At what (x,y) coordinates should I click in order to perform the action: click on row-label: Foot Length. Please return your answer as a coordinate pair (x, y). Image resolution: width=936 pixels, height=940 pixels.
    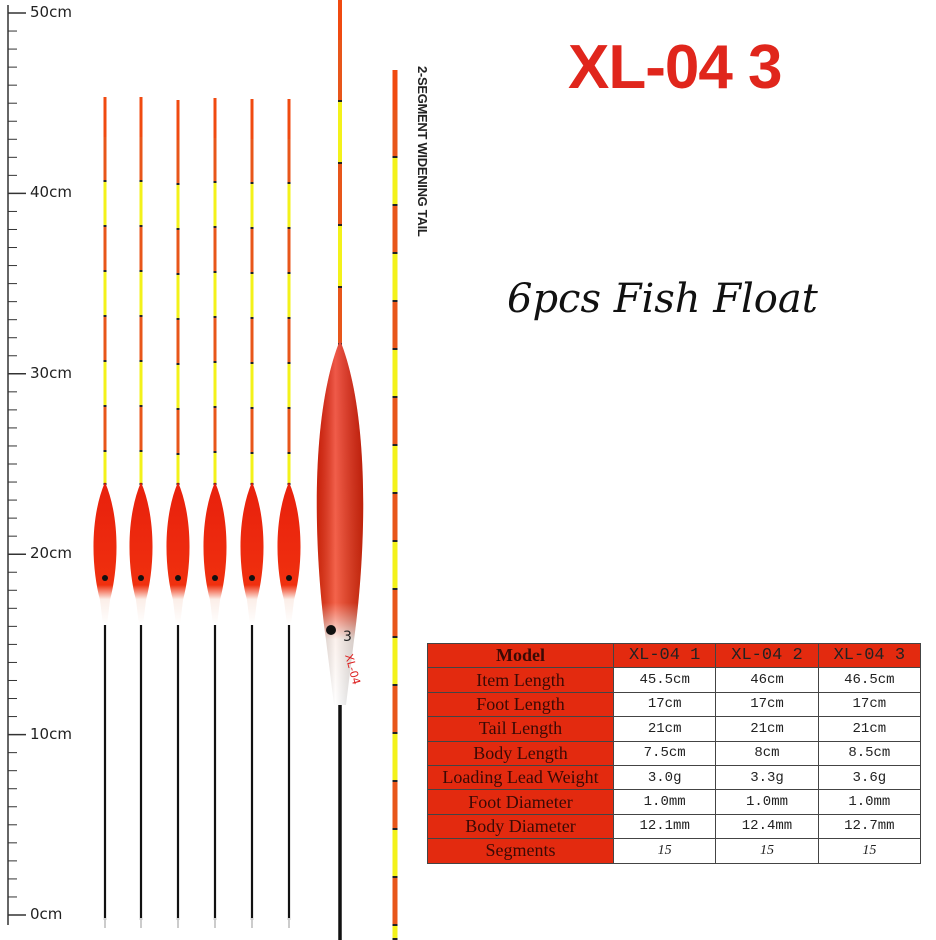
    Looking at the image, I should click on (520, 704).